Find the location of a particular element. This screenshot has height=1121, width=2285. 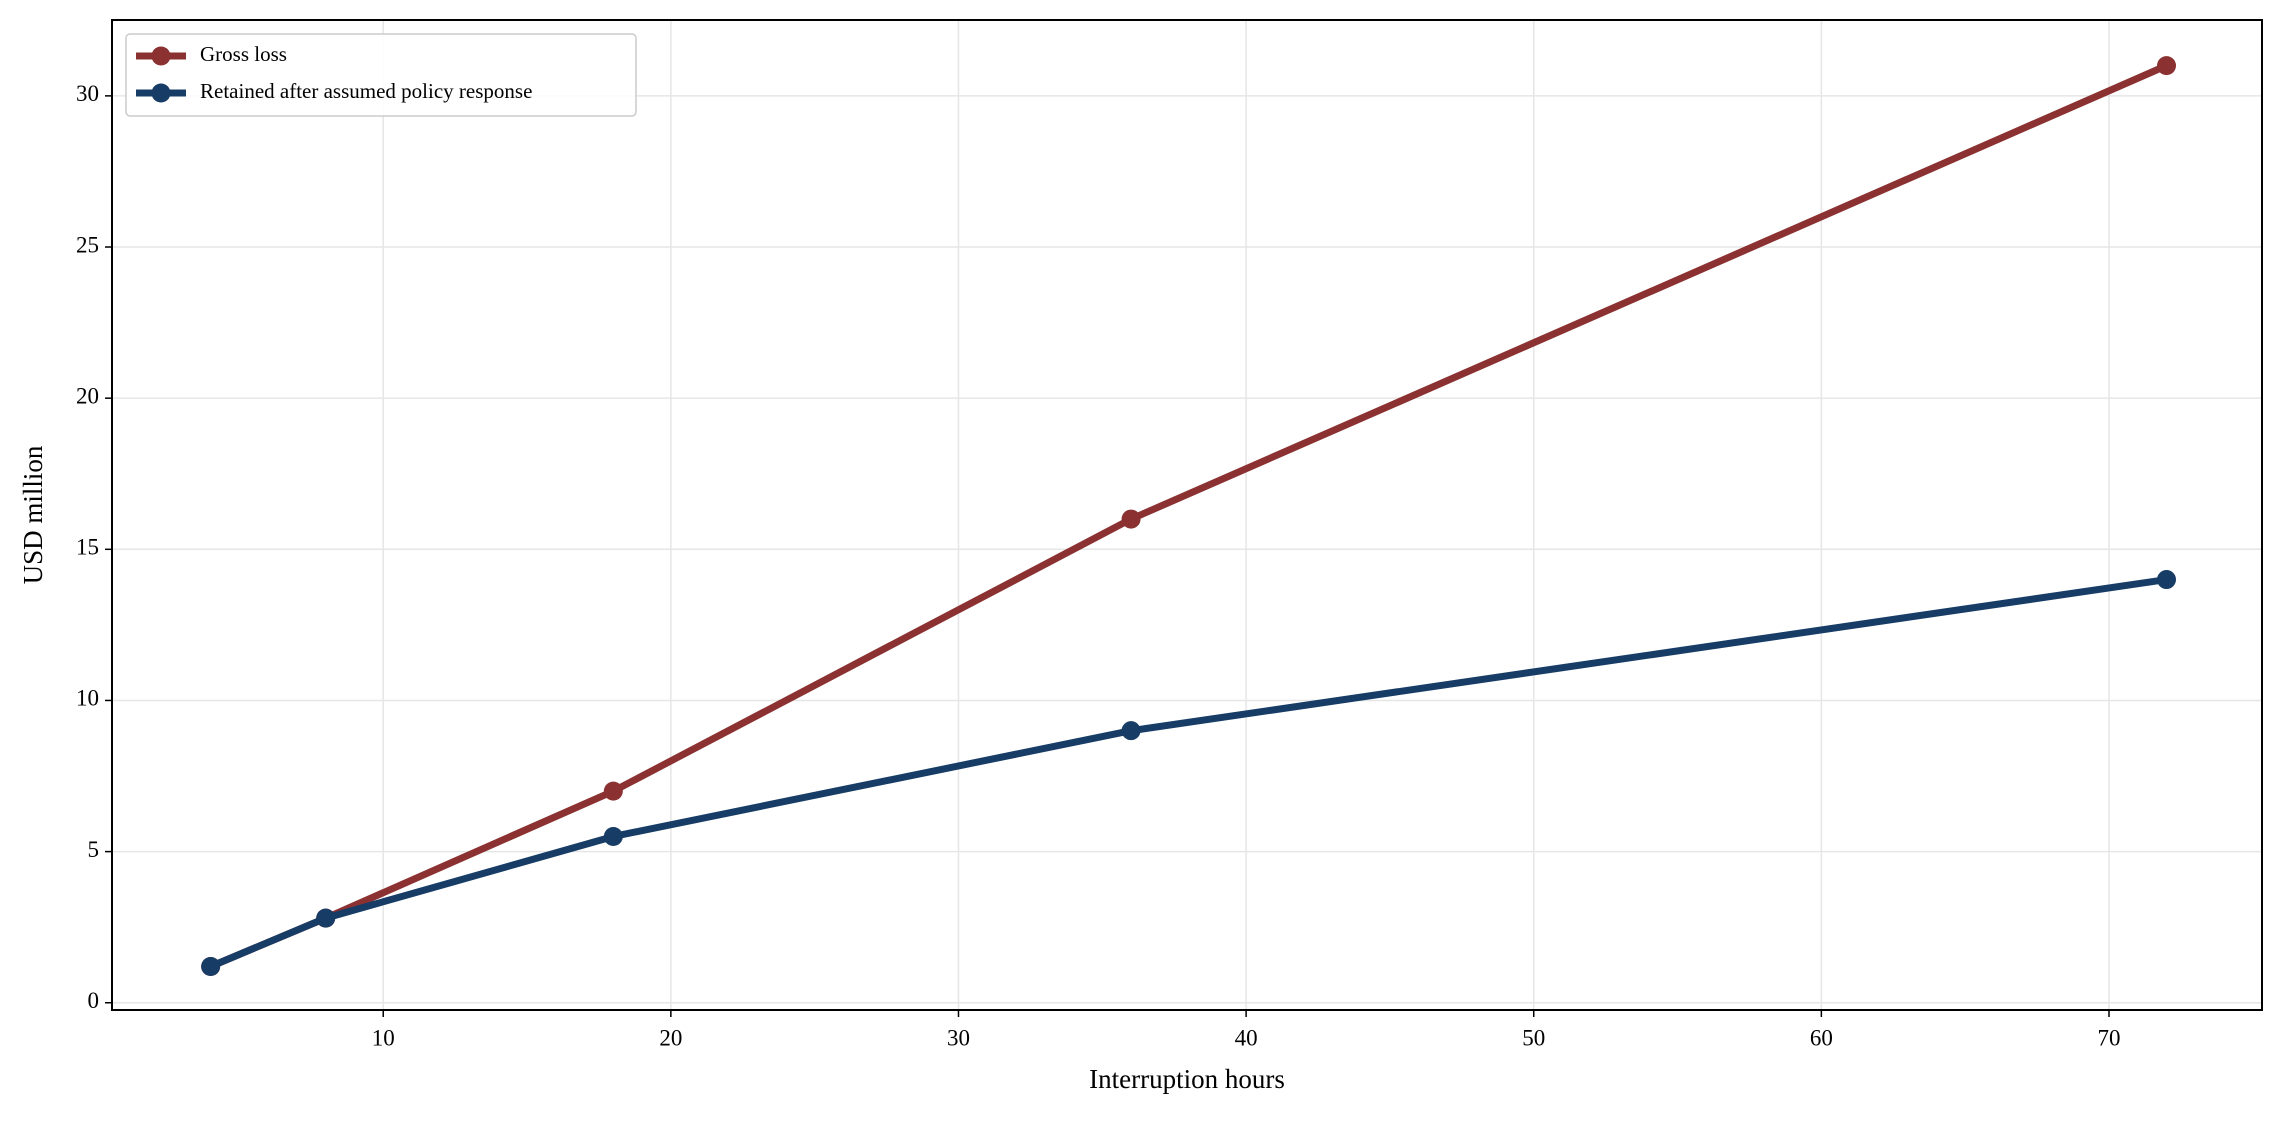

x-tick-label: 50 is located at coordinates (1533, 1037).